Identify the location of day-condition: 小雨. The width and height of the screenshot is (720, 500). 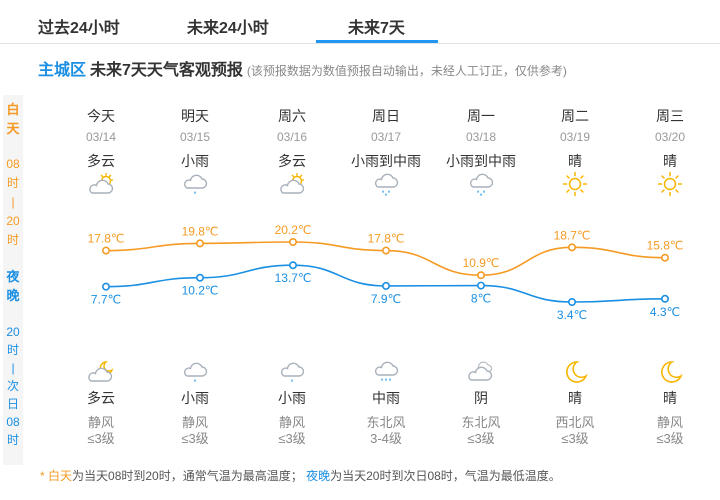
(195, 161).